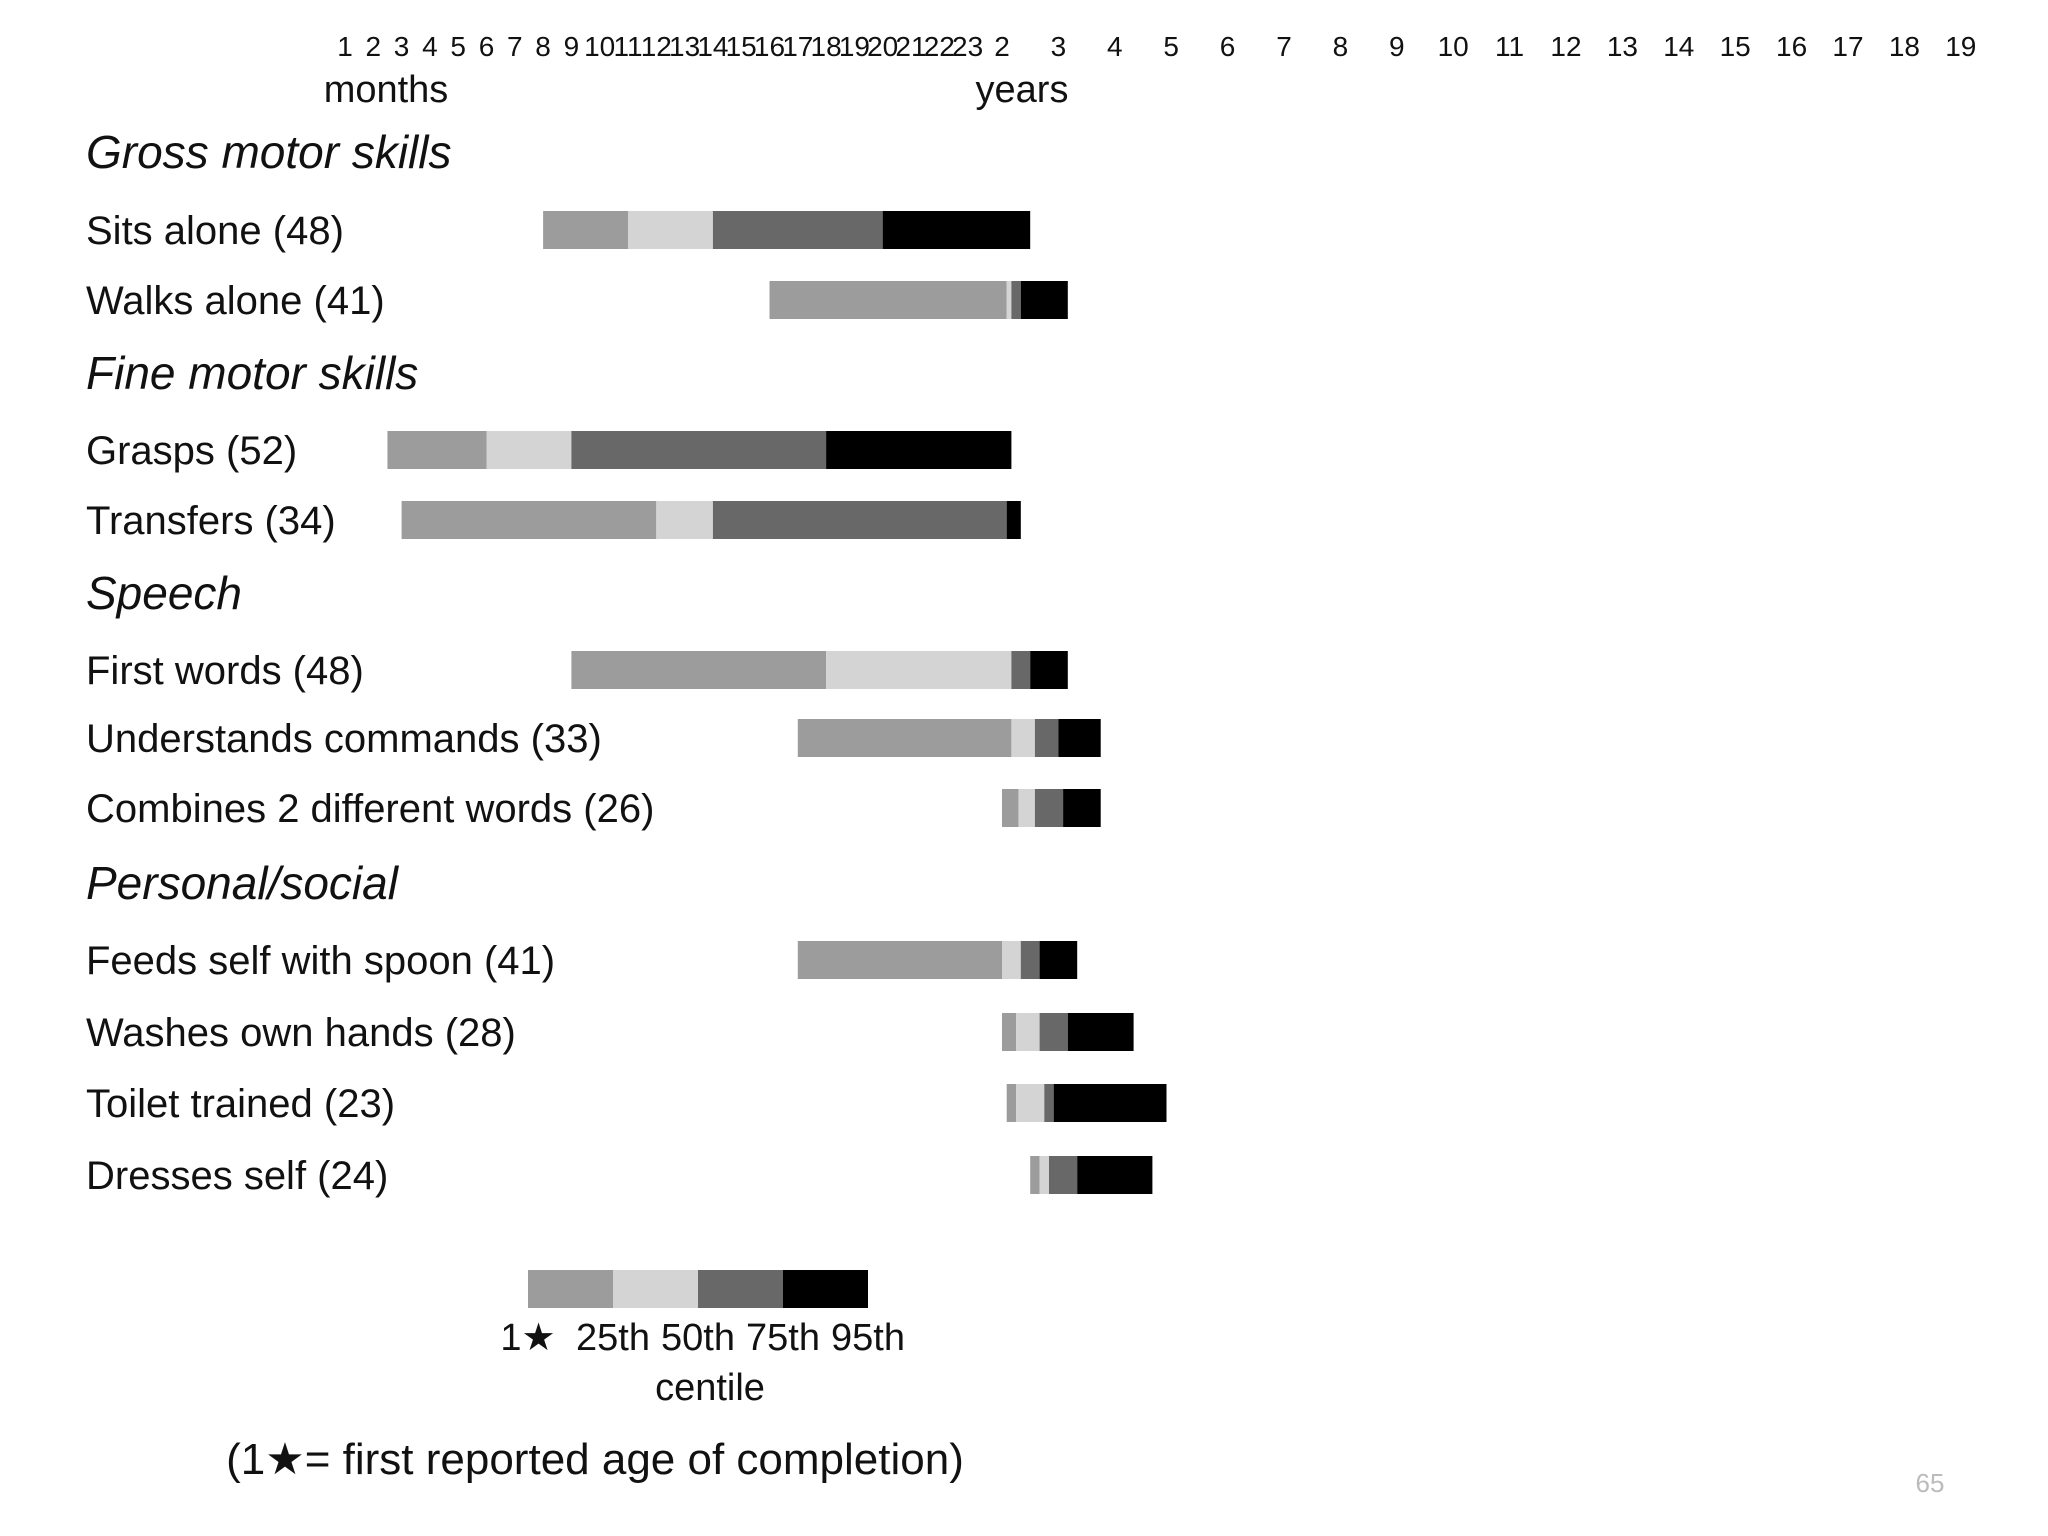 The width and height of the screenshot is (2048, 1536). I want to click on milestone-label: Dresses self (24), so click(237, 1176).